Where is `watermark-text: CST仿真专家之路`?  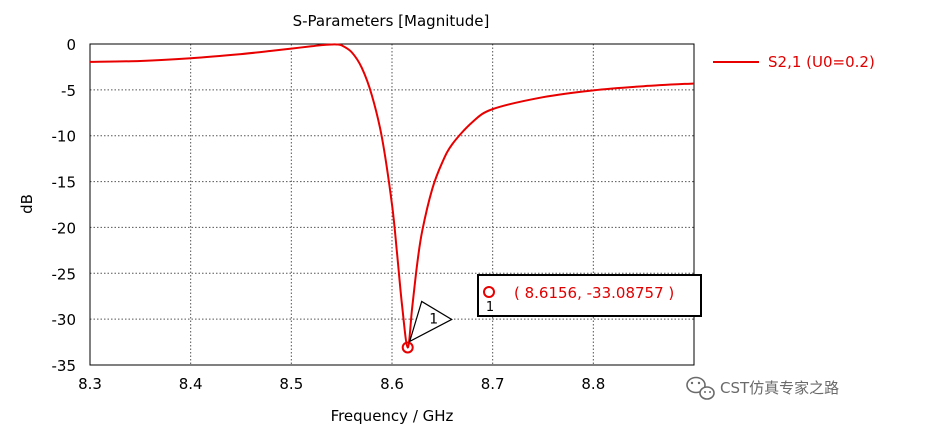
watermark-text: CST仿真专家之路 is located at coordinates (779, 388).